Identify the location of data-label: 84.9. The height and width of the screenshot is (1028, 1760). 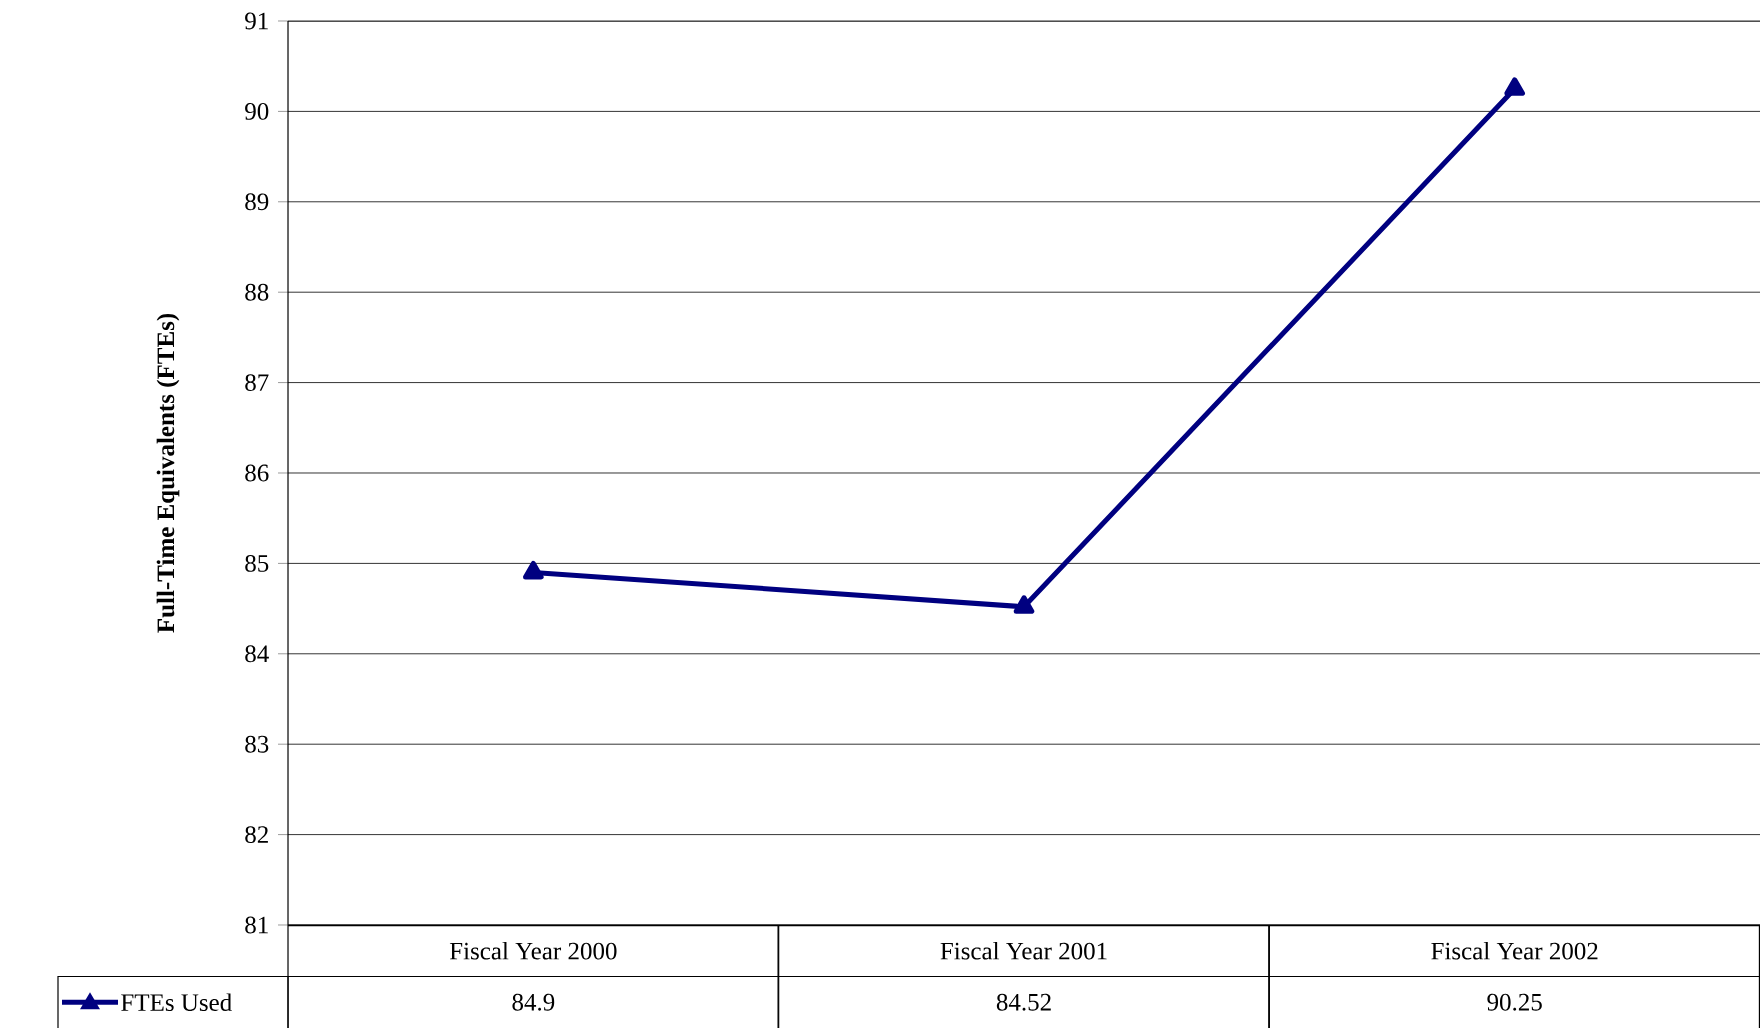
(533, 1002).